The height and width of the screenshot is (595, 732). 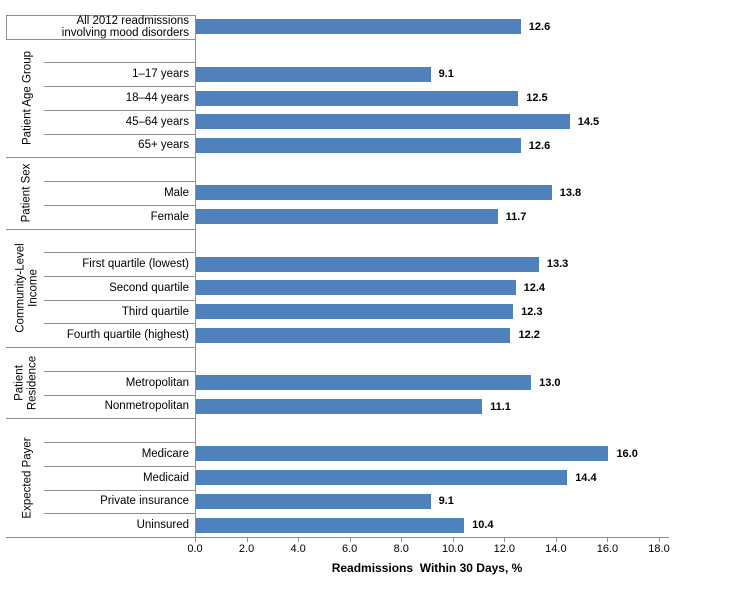 I want to click on category-label: Male, so click(x=109, y=193).